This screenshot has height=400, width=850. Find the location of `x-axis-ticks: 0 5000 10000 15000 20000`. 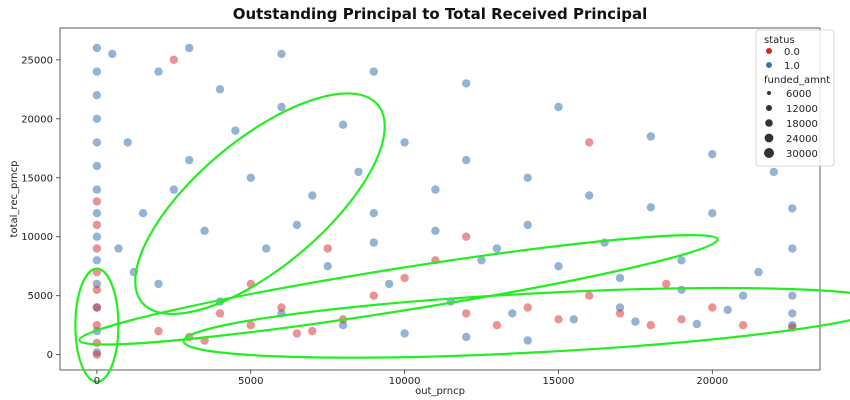

x-axis-ticks: 0 5000 10000 15000 20000 is located at coordinates (411, 378).